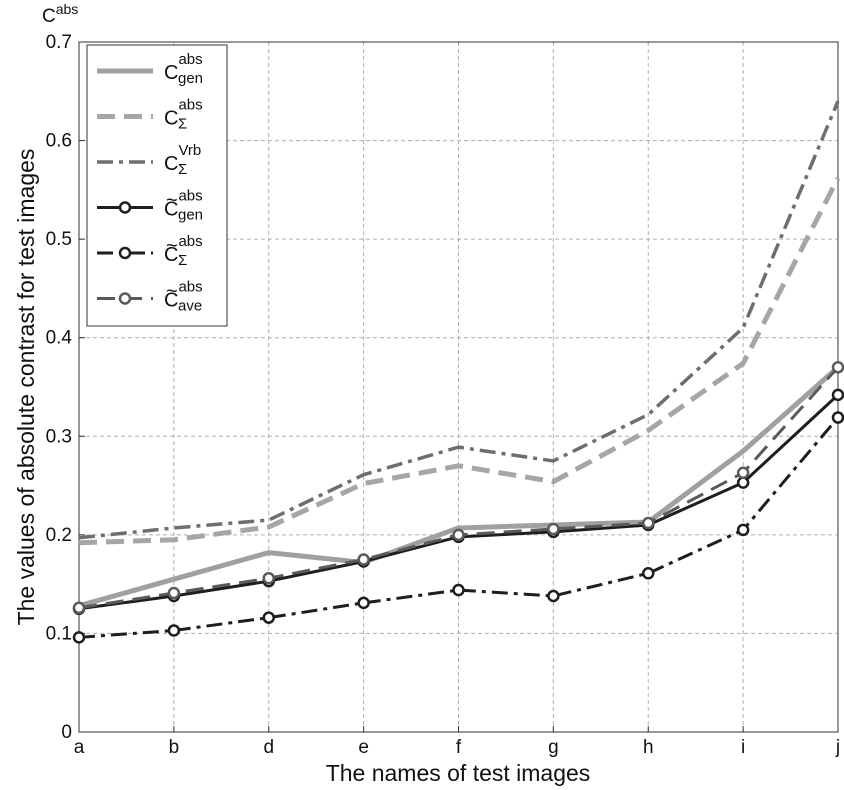  What do you see at coordinates (157, 185) in the screenshot?
I see `legend-box` at bounding box center [157, 185].